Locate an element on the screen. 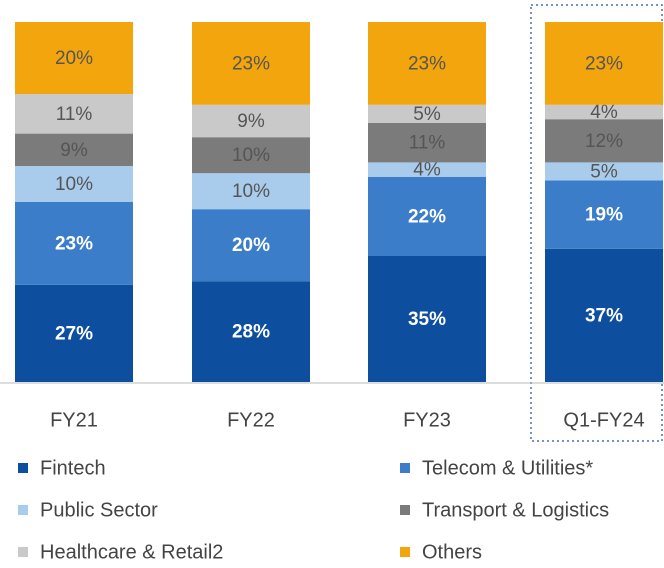 The image size is (664, 568). legend-label: Healthcare & Retail2 is located at coordinates (131, 552).